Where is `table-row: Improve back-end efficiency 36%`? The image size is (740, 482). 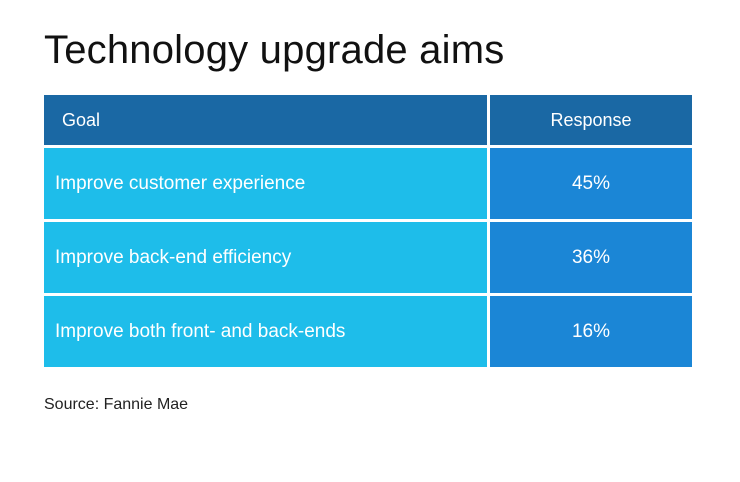
table-row: Improve back-end efficiency 36% is located at coordinates (368, 257).